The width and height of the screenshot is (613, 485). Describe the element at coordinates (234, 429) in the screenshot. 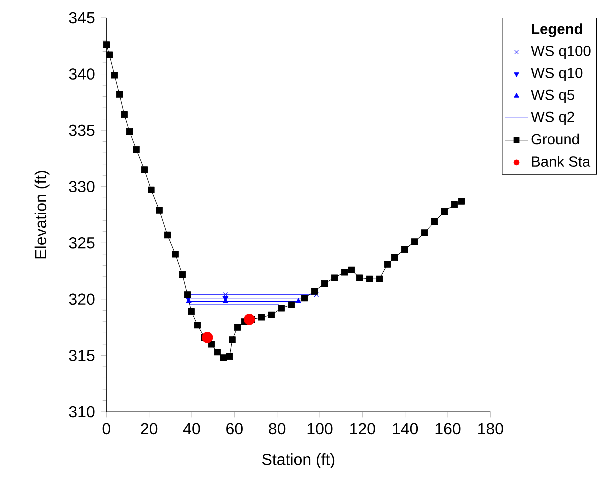

I see `x-tick-label: 60` at that location.